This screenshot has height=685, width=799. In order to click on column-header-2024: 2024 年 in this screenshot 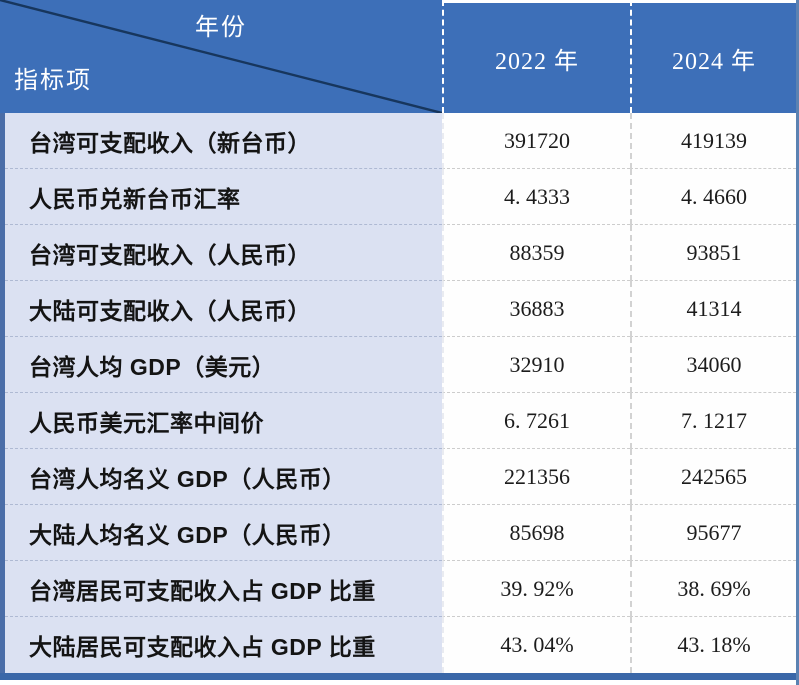, I will do `click(713, 56)`.